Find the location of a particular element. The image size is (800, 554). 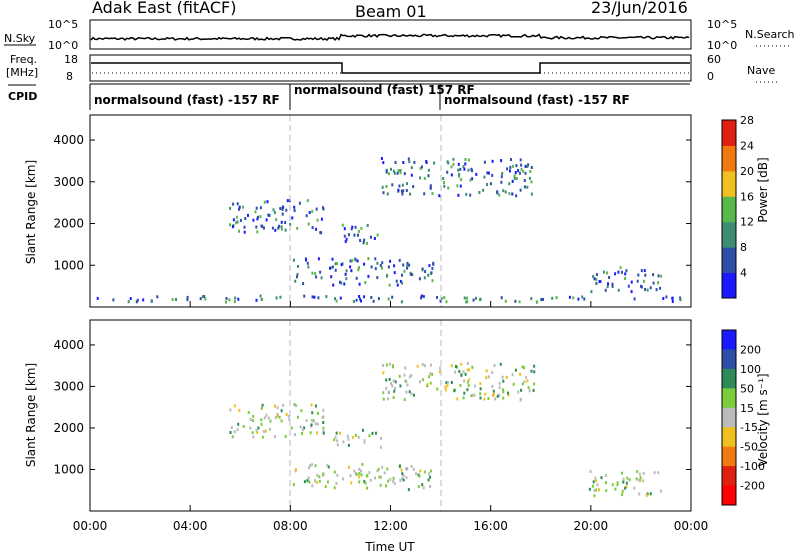

noise-sky-trace is located at coordinates (390, 37).